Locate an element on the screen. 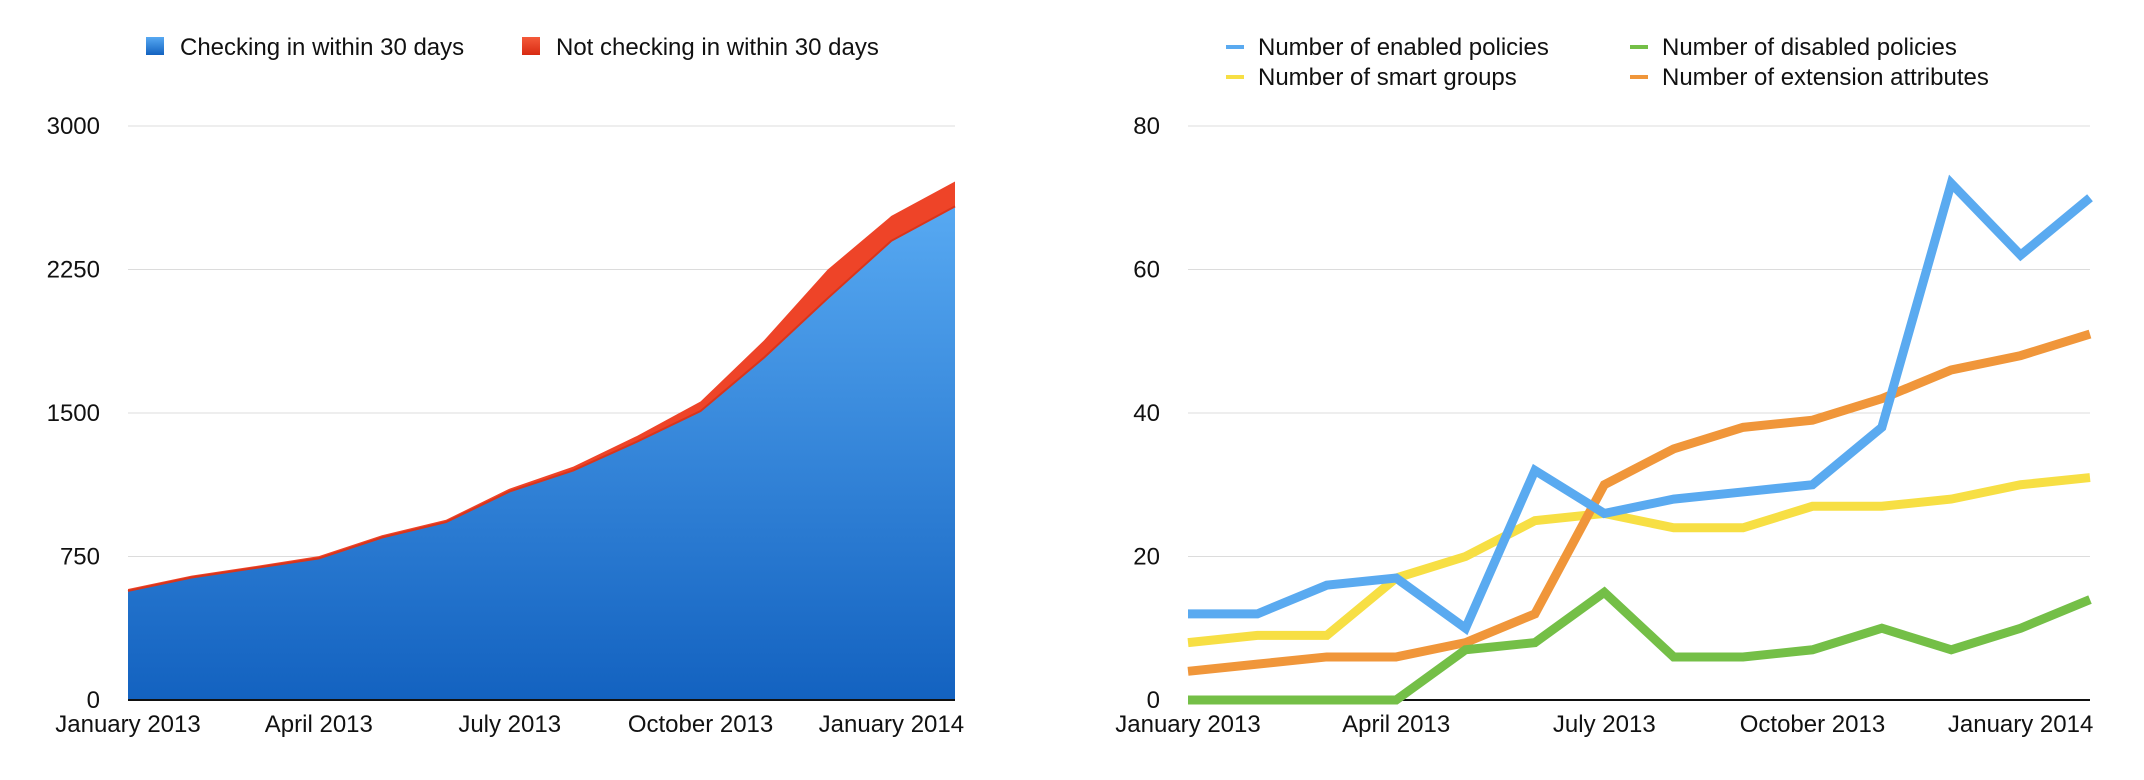 The height and width of the screenshot is (780, 2144). y-tick-label: 40 is located at coordinates (1146, 413).